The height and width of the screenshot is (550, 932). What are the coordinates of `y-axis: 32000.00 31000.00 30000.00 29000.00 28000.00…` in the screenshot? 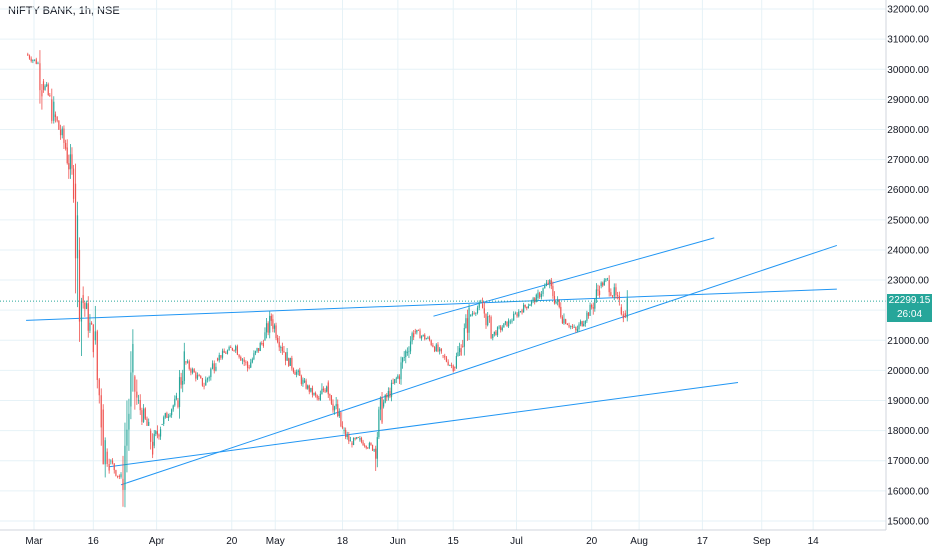 It's located at (908, 266).